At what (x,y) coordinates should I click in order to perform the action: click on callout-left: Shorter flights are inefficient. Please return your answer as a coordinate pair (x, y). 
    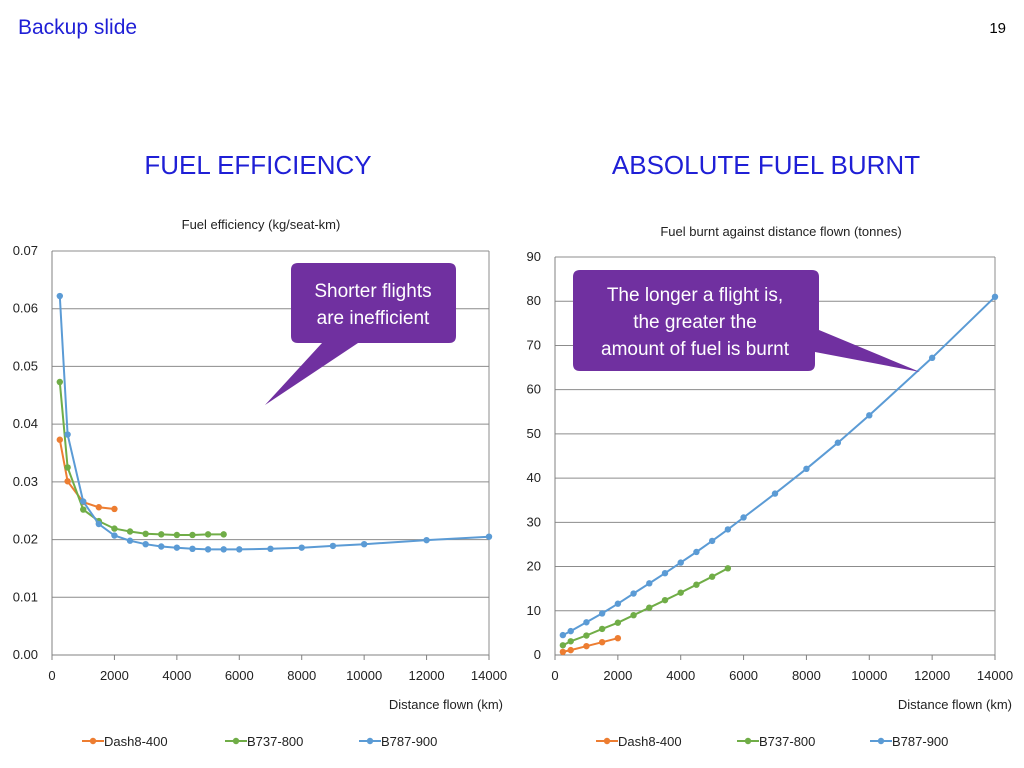
    Looking at the image, I should click on (360, 334).